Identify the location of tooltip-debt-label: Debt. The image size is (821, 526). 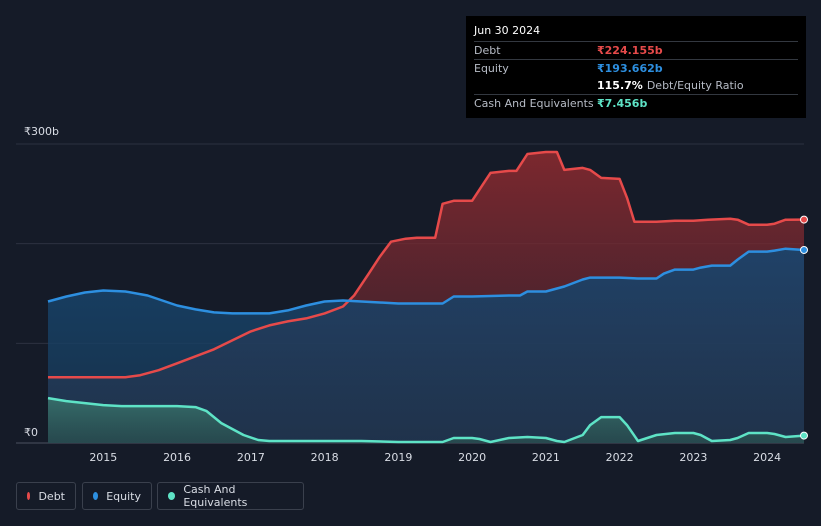
(487, 50).